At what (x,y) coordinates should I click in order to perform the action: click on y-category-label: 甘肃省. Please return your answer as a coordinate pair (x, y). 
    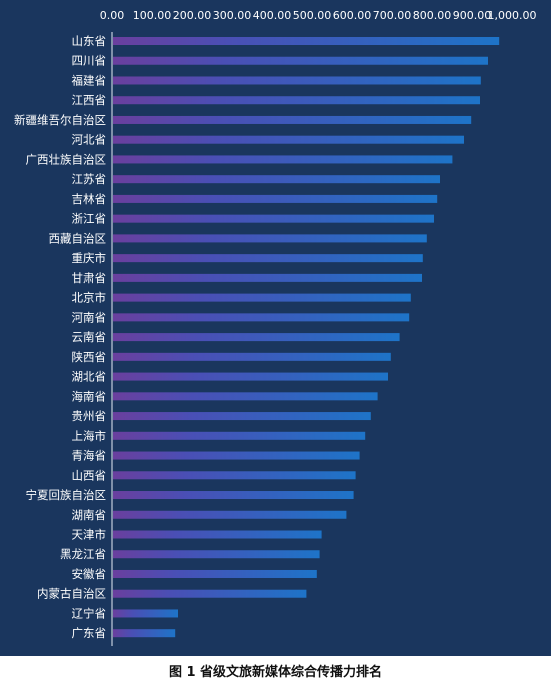
    Looking at the image, I should click on (89, 278).